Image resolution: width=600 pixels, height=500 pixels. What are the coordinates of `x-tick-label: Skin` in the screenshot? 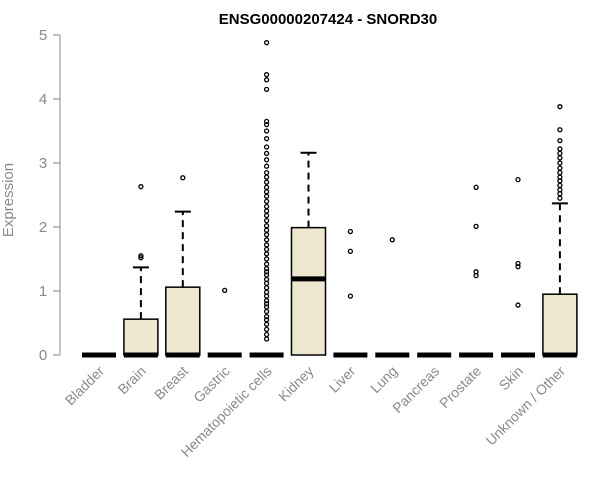 It's located at (511, 378).